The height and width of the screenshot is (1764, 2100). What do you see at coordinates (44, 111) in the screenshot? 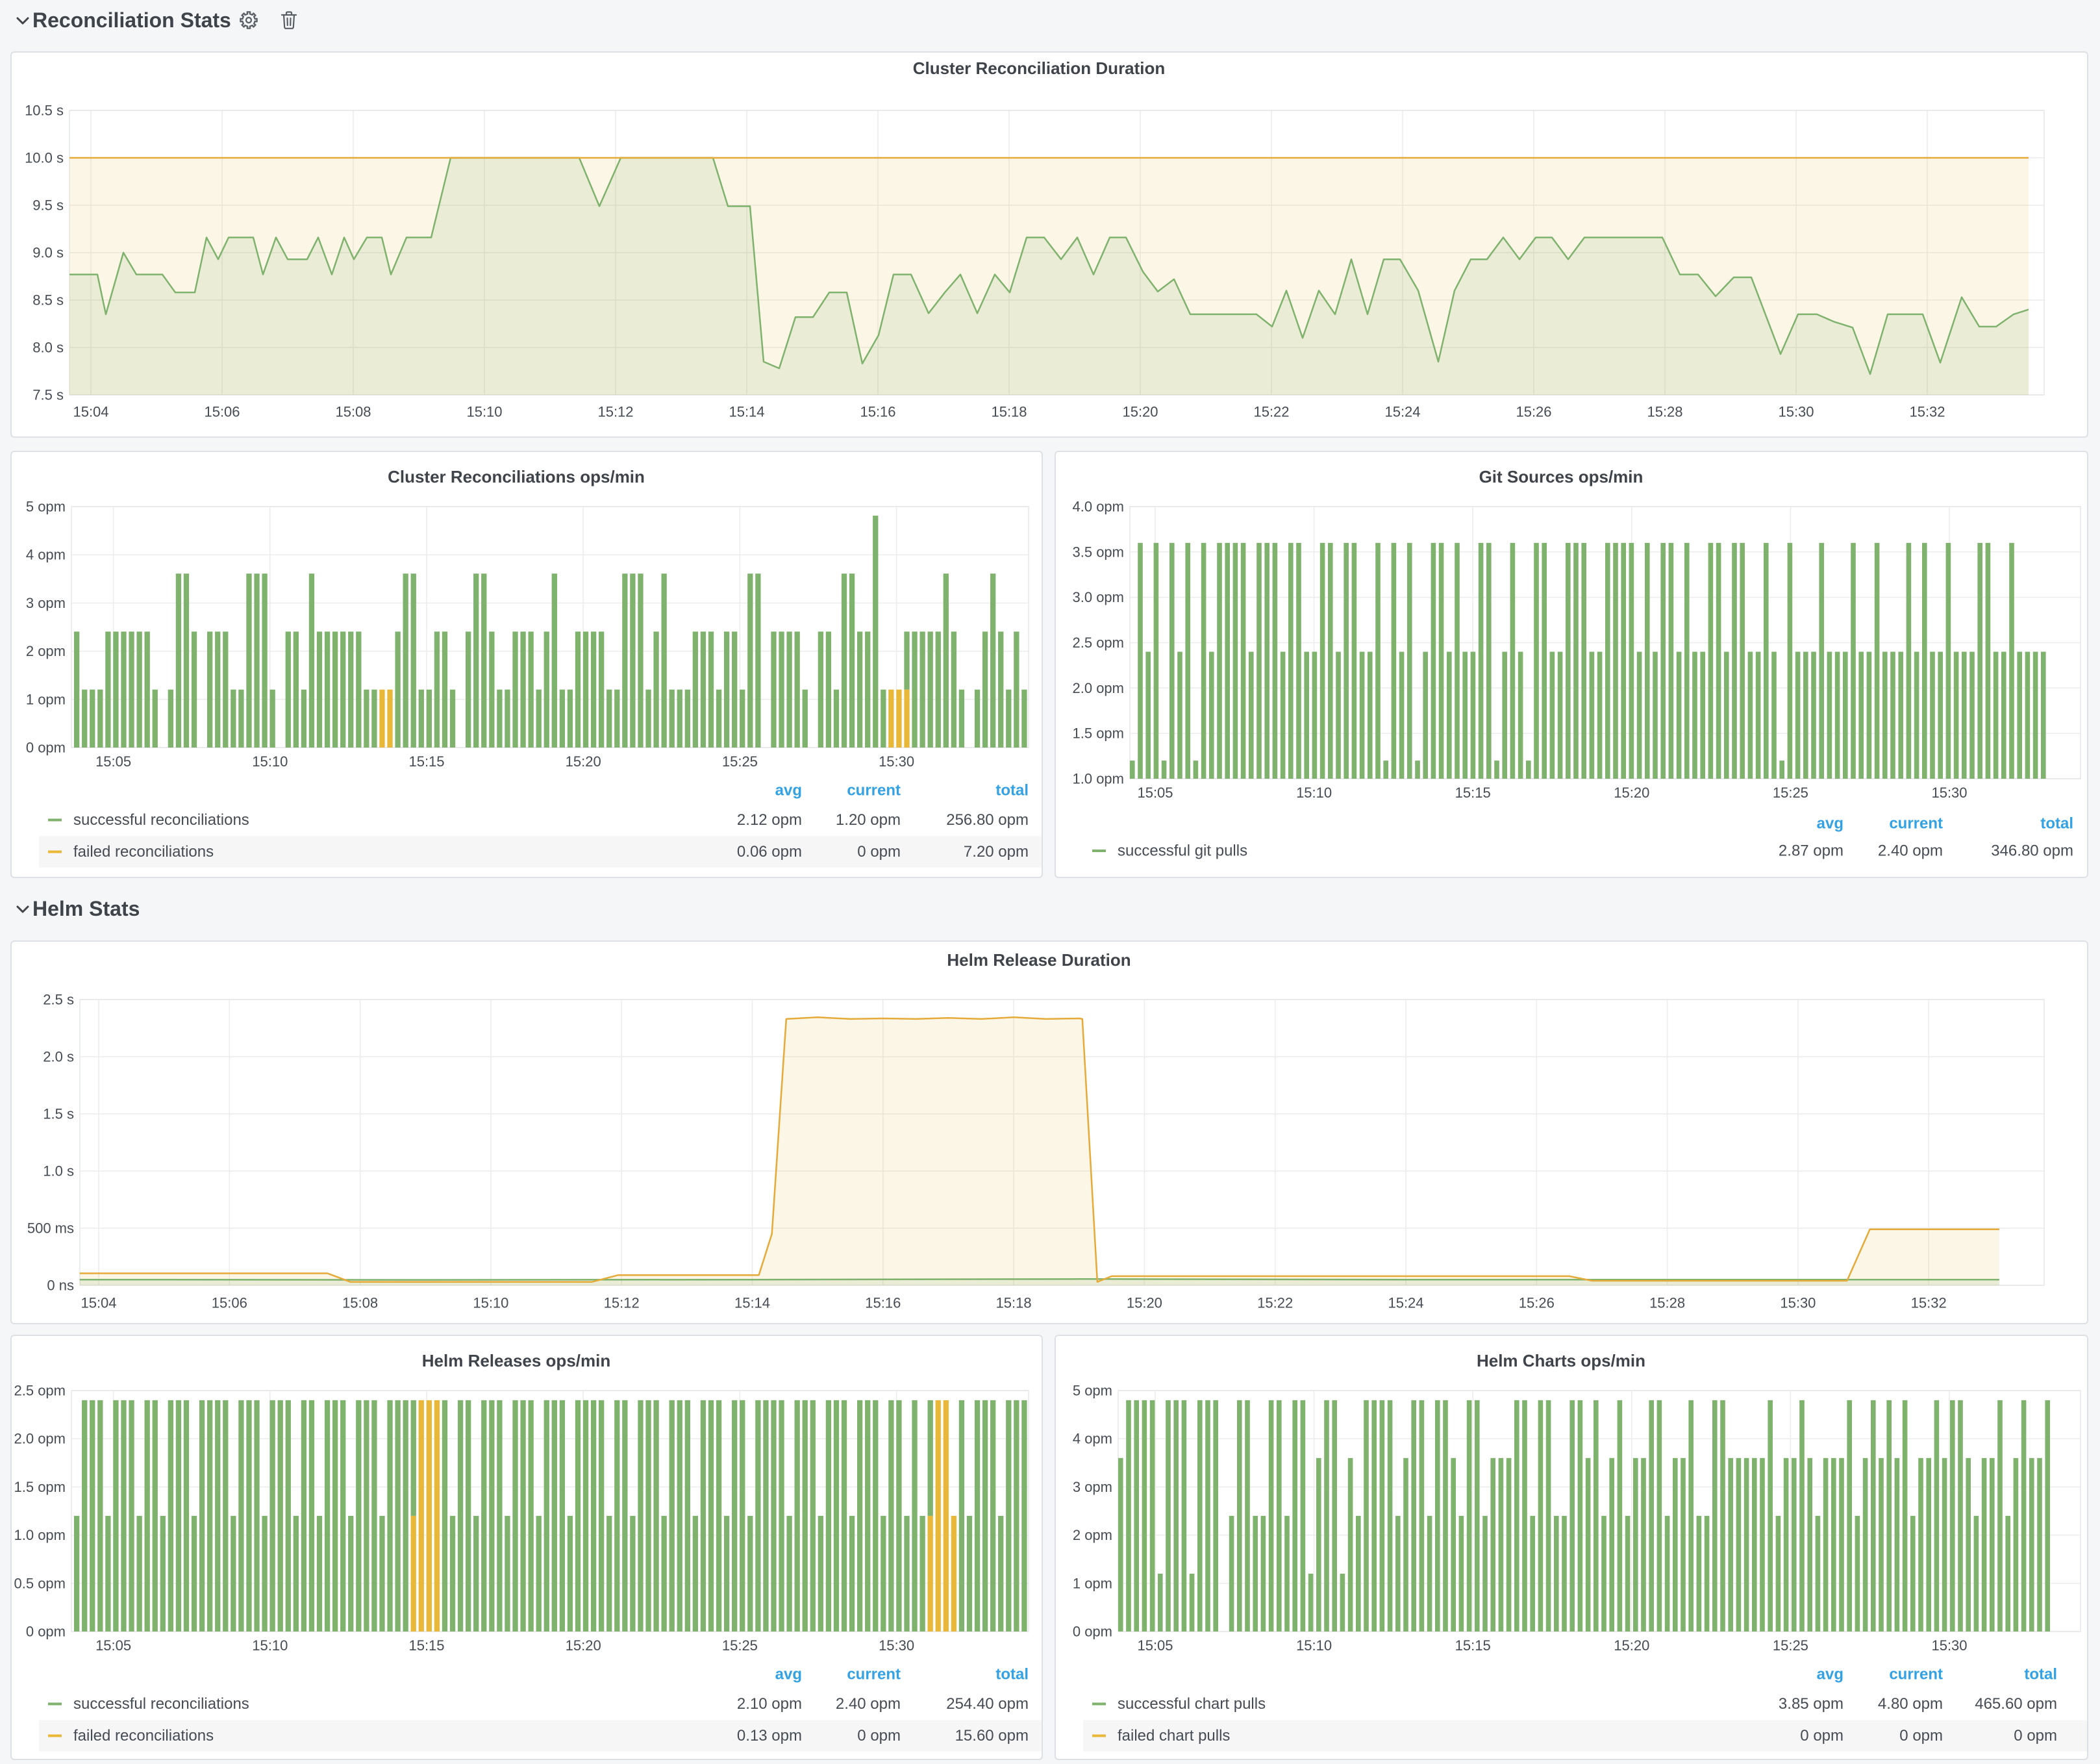
I see `svg-text: 10.5 s` at bounding box center [44, 111].